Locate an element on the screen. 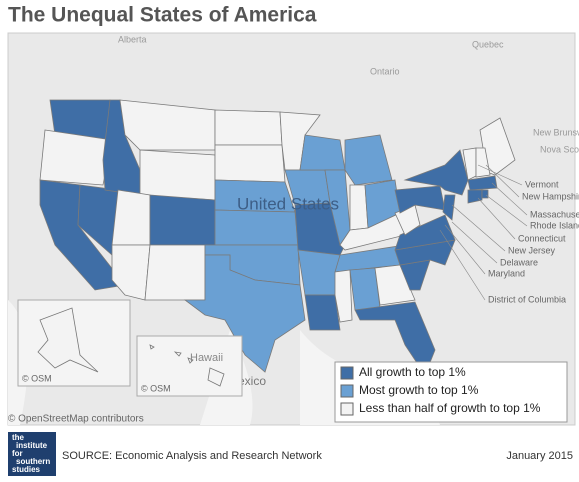 The image size is (579, 482). callout-label: Vermont is located at coordinates (542, 184).